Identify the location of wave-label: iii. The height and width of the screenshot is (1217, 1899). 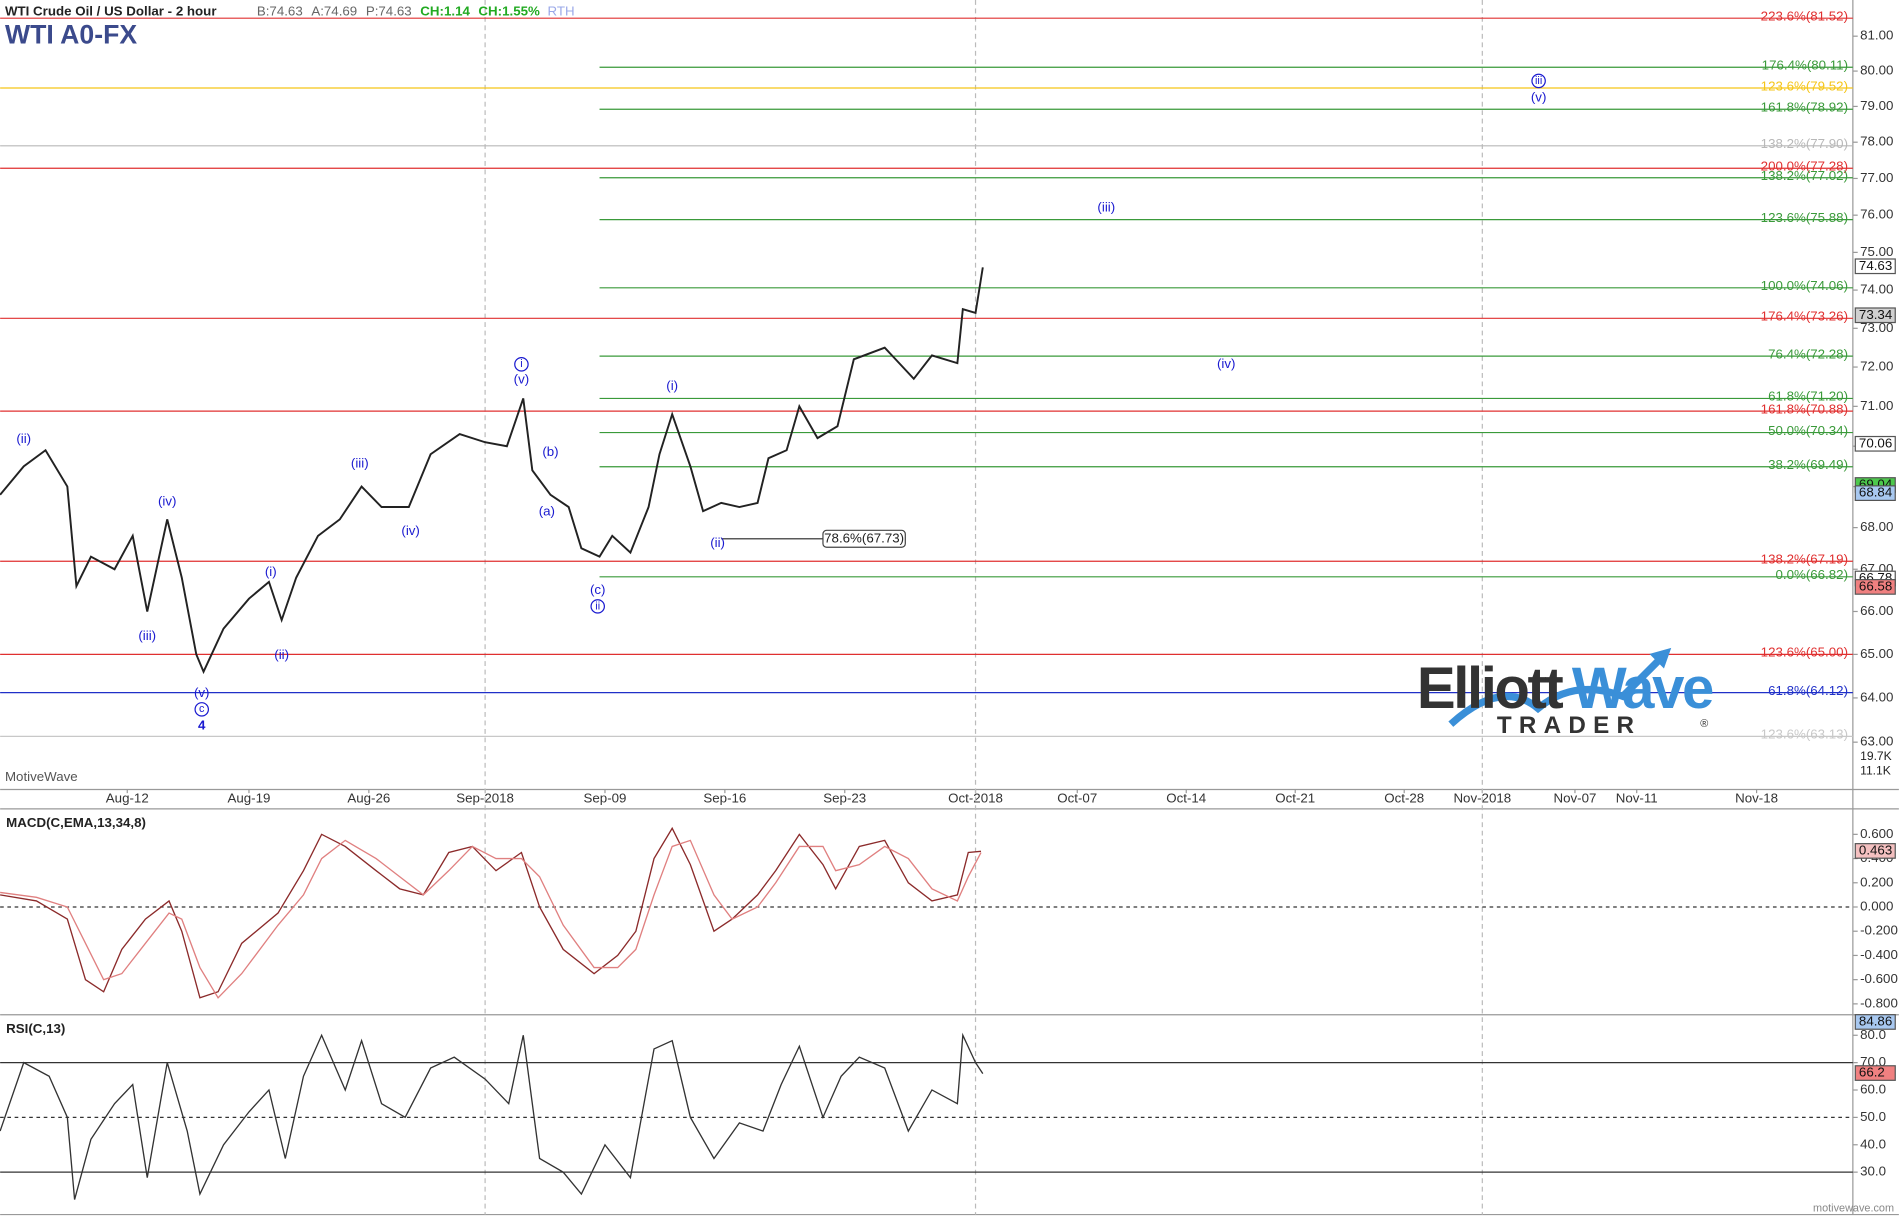
(1538, 81).